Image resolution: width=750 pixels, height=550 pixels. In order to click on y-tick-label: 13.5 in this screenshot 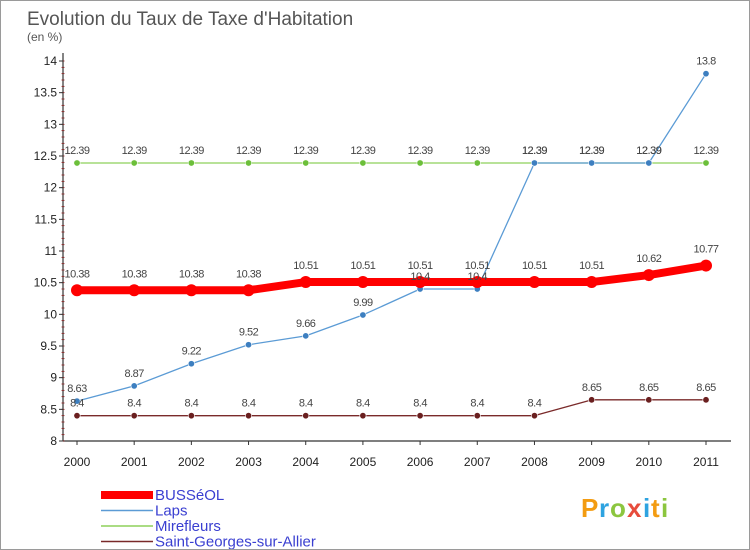, I will do `click(46, 93)`.